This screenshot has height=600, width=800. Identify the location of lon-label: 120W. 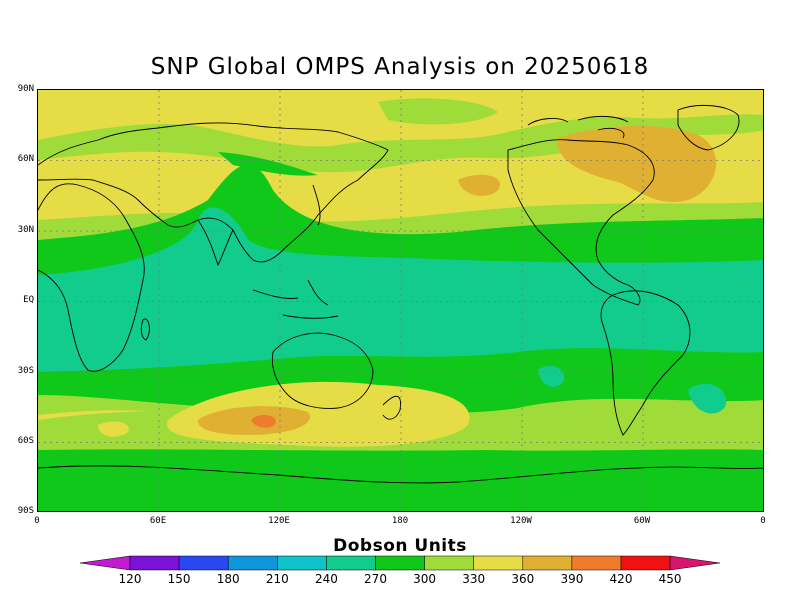
(521, 521).